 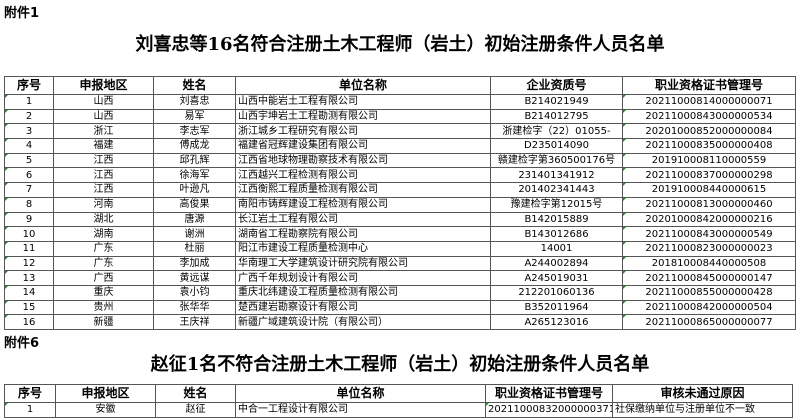 I want to click on table-cell: A244002894, so click(x=556, y=263).